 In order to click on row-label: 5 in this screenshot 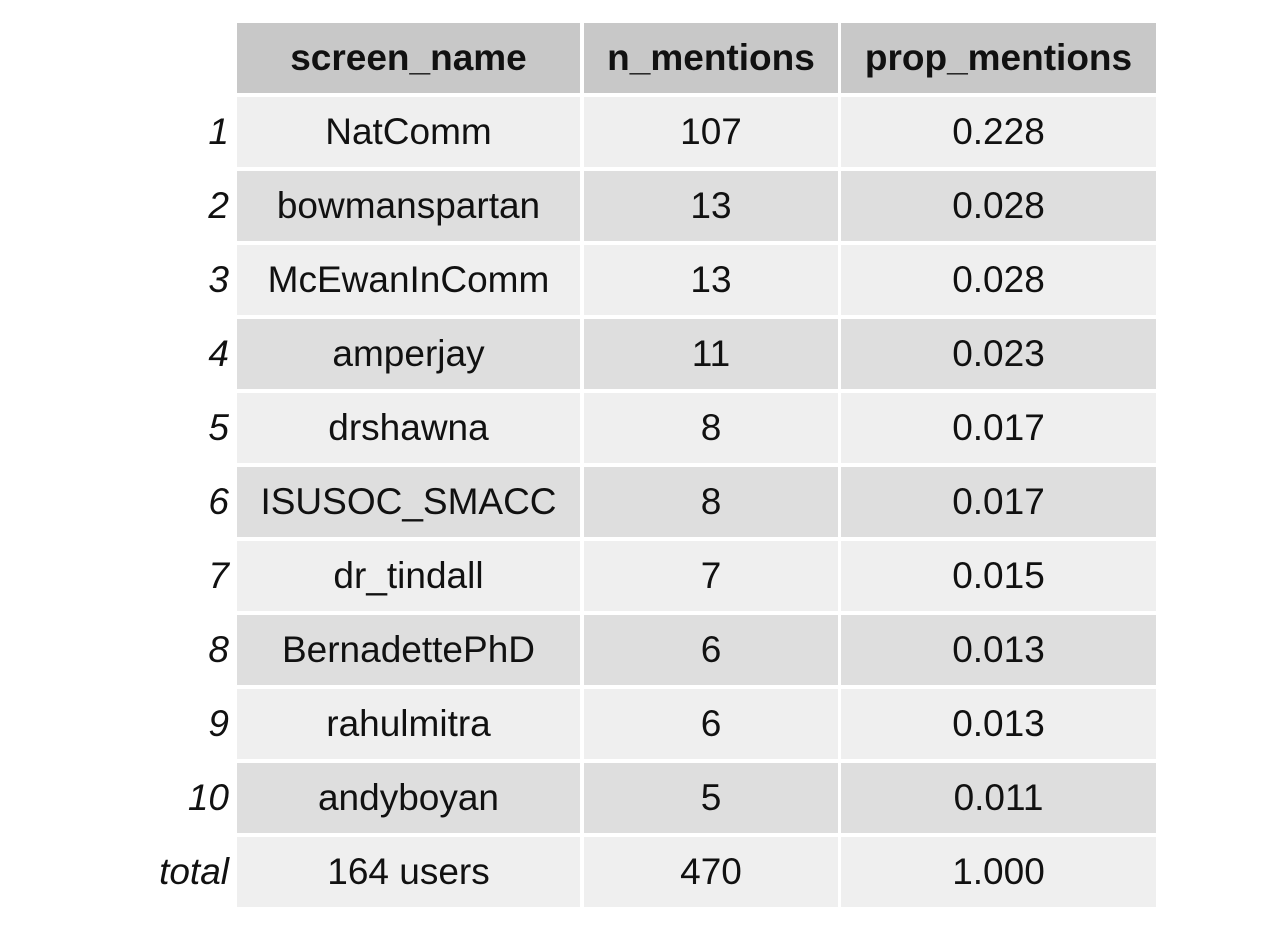, I will do `click(218, 427)`.